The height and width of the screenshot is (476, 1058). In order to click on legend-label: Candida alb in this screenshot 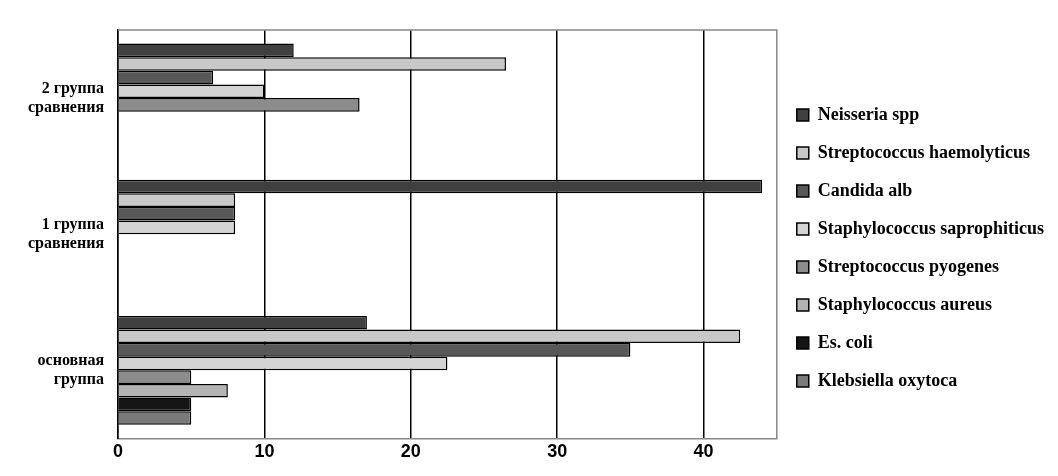, I will do `click(865, 189)`.